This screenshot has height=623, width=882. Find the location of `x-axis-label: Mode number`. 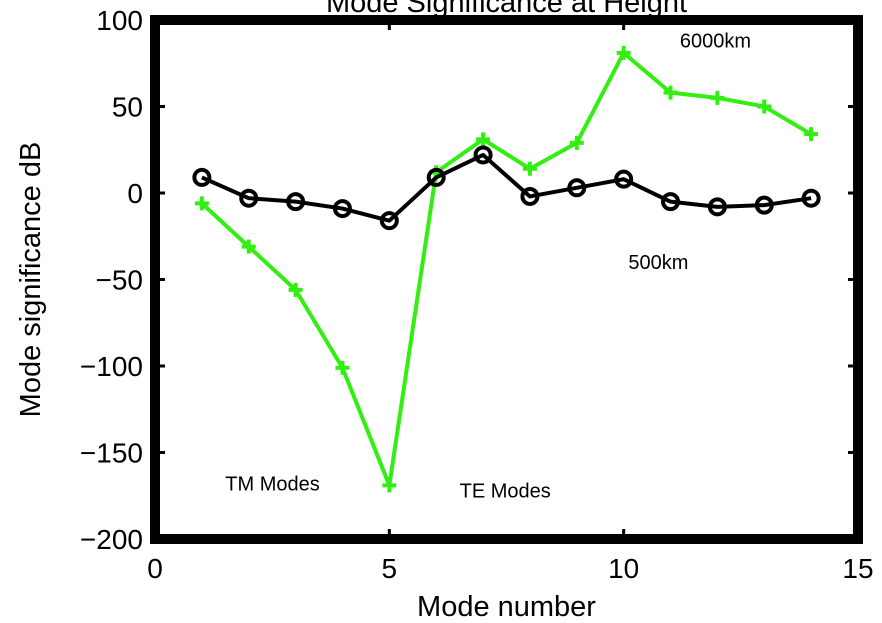

x-axis-label: Mode number is located at coordinates (506, 607).